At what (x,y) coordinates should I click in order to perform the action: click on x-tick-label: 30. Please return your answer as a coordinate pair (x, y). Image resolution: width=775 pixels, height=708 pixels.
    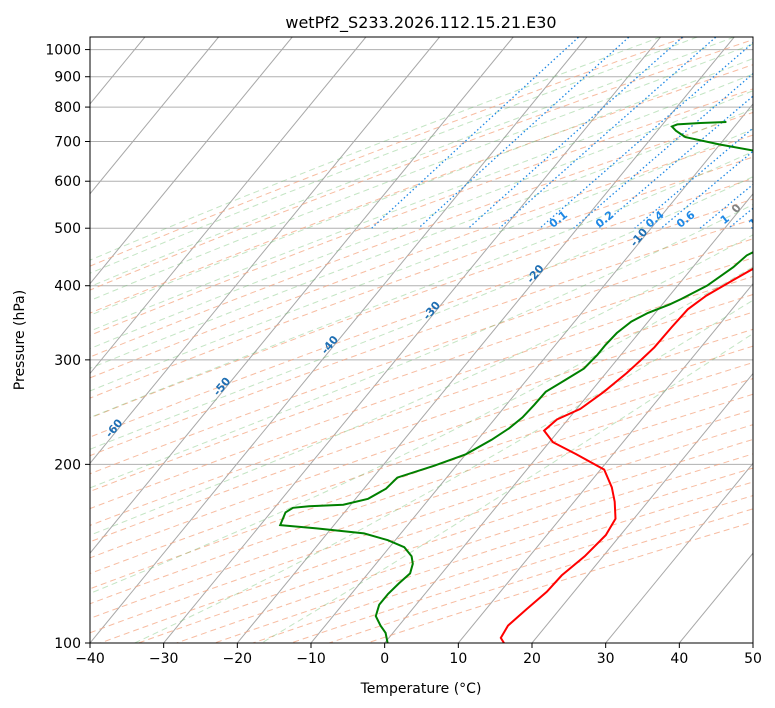
    Looking at the image, I should click on (606, 659).